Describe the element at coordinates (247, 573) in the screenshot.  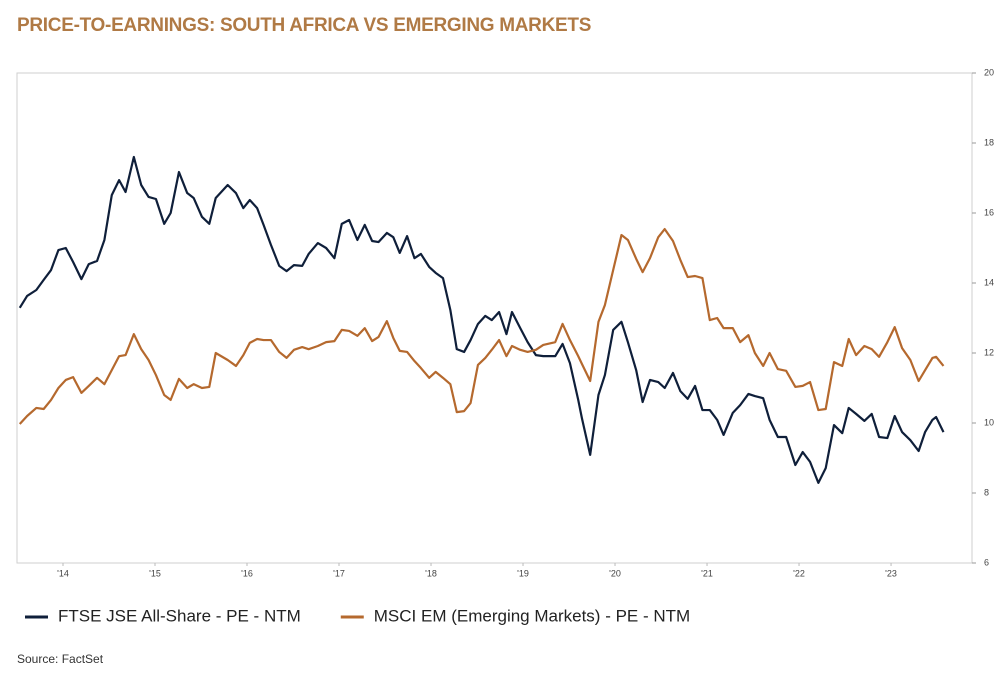
I see `x-tick-label: '16` at that location.